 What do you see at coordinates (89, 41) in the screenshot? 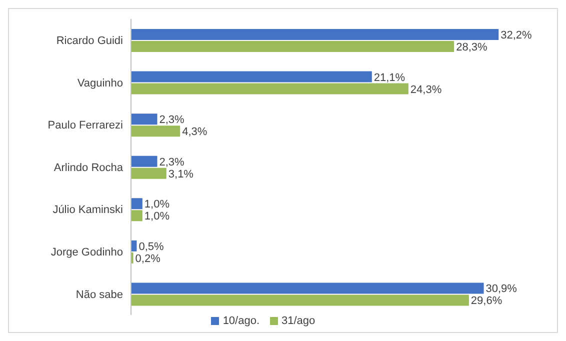
I see `y-tick-label: Ricardo Guidi` at bounding box center [89, 41].